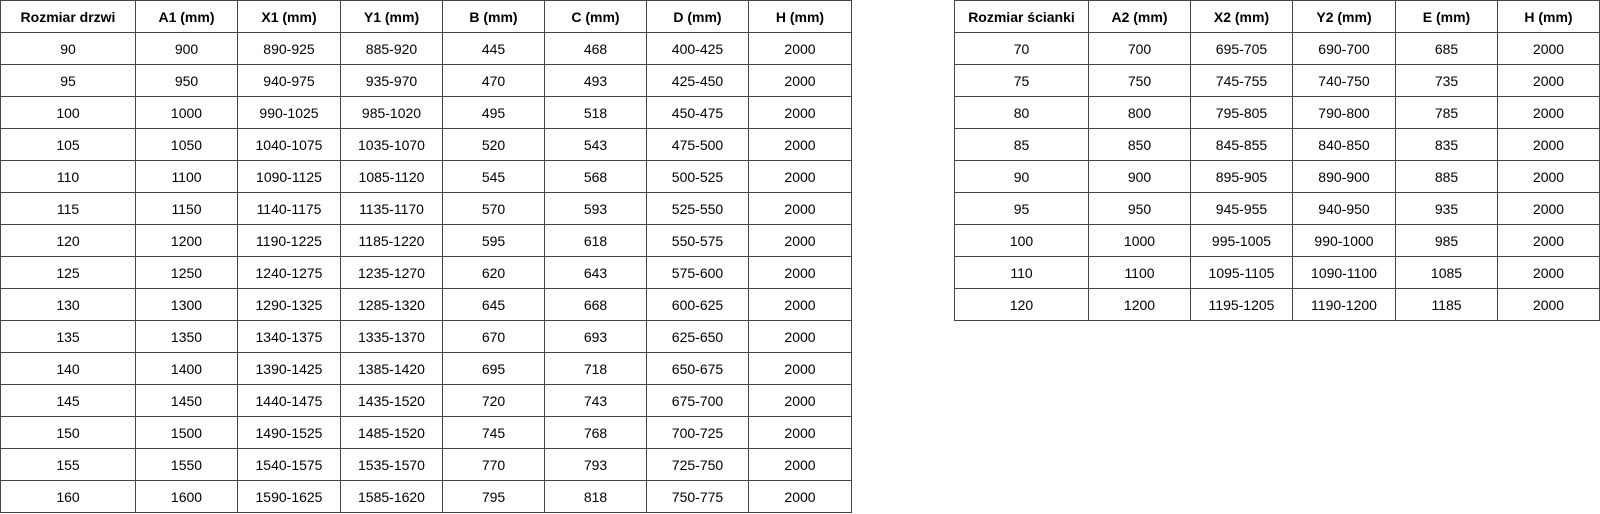 The height and width of the screenshot is (514, 1600). I want to click on table-cell: 160, so click(68, 496).